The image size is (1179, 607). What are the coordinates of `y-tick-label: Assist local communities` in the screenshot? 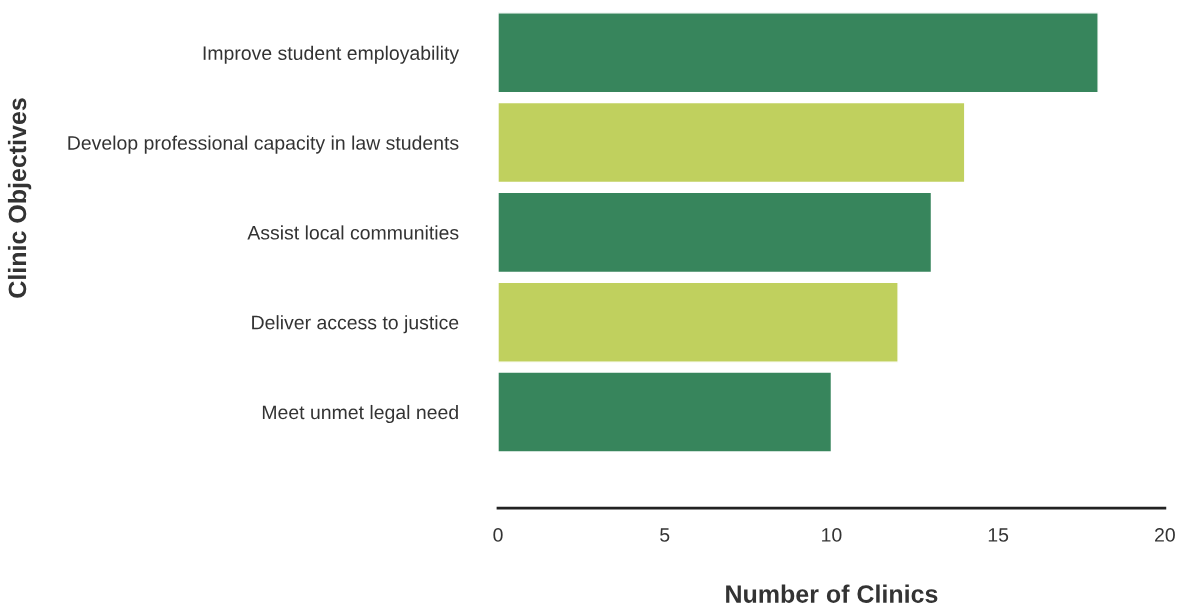 It's located at (353, 232).